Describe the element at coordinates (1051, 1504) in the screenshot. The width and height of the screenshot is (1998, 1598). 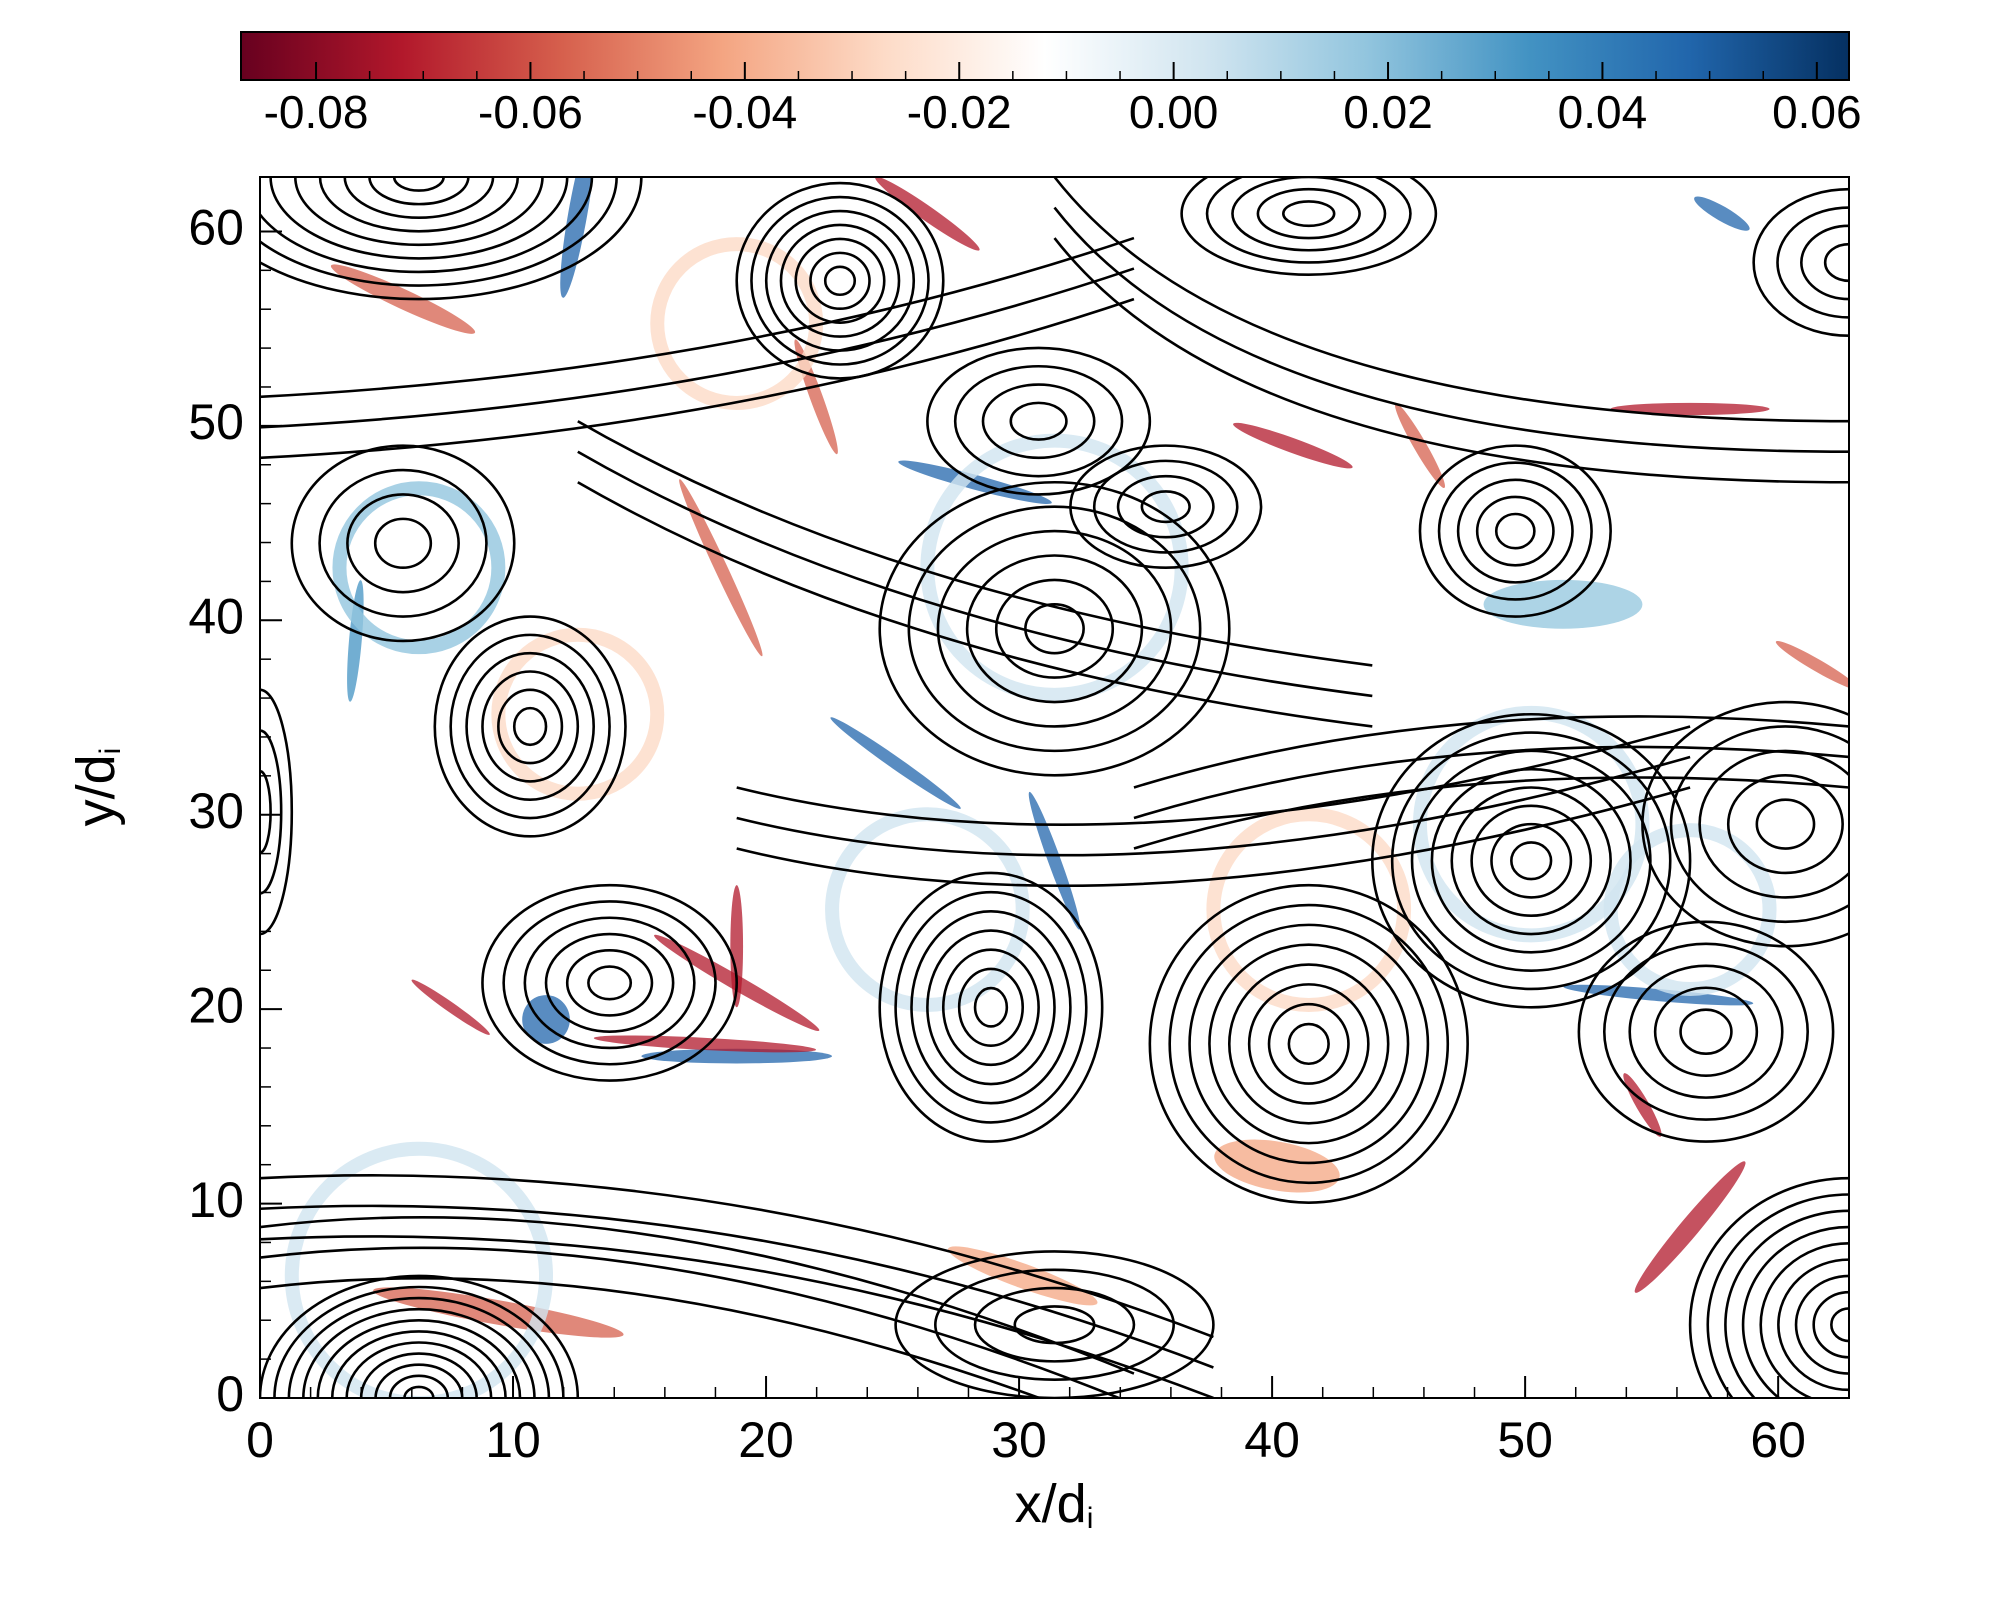
I see `x-axis-label-main: x/d` at that location.